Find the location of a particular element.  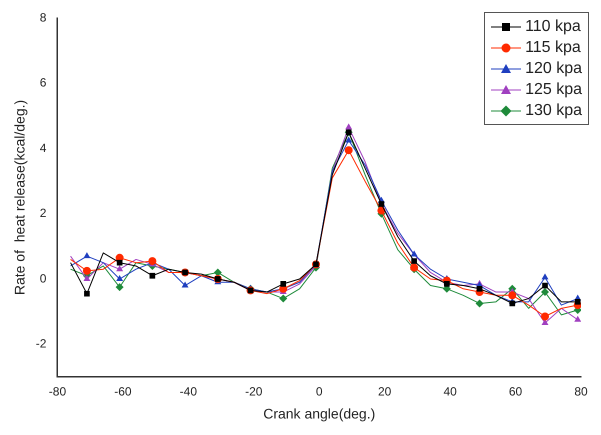

x-tick-label: -20 is located at coordinates (254, 391).